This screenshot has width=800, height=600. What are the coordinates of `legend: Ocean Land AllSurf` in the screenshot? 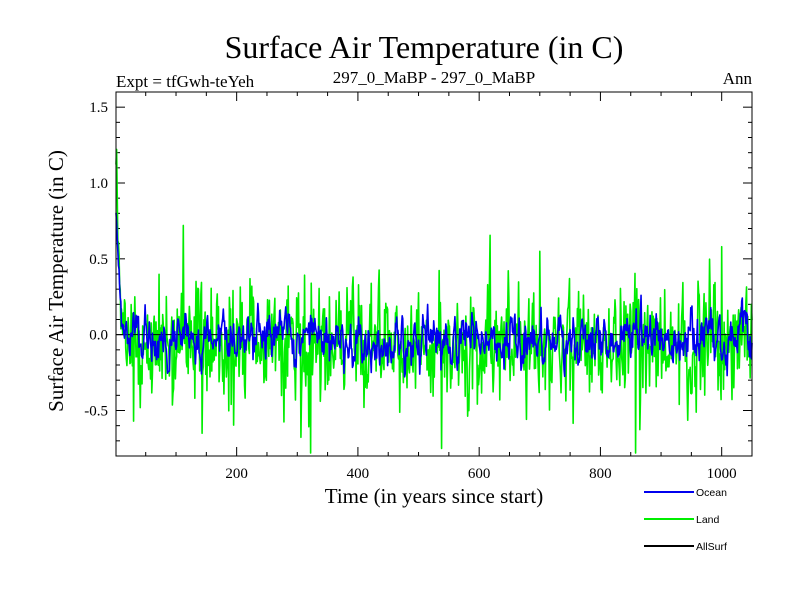 It's located at (685, 520).